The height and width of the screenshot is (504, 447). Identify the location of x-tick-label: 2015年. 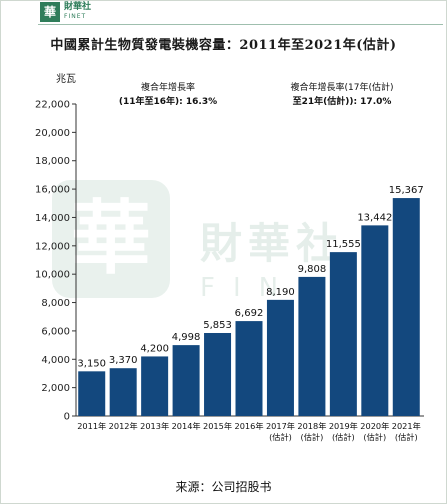
(217, 426).